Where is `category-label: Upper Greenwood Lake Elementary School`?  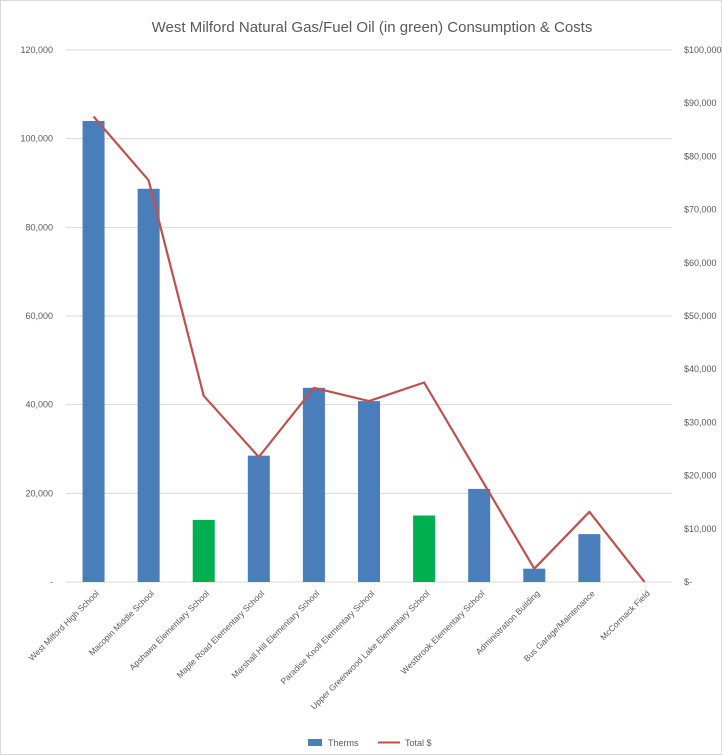 category-label: Upper Greenwood Lake Elementary School is located at coordinates (370, 649).